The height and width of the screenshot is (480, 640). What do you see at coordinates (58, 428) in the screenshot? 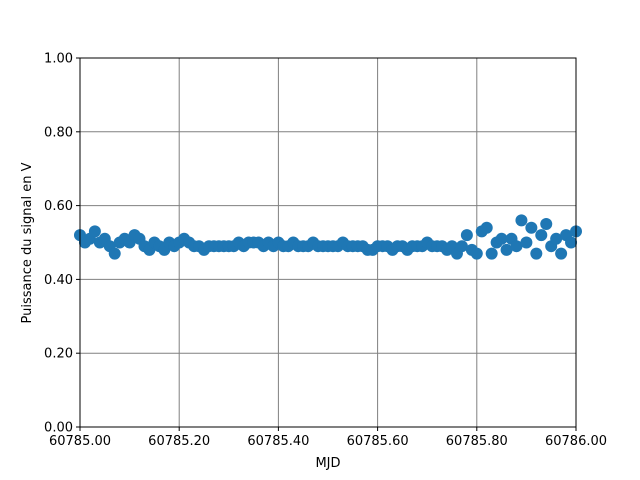
I see `y-tick-label: 0.00` at bounding box center [58, 428].